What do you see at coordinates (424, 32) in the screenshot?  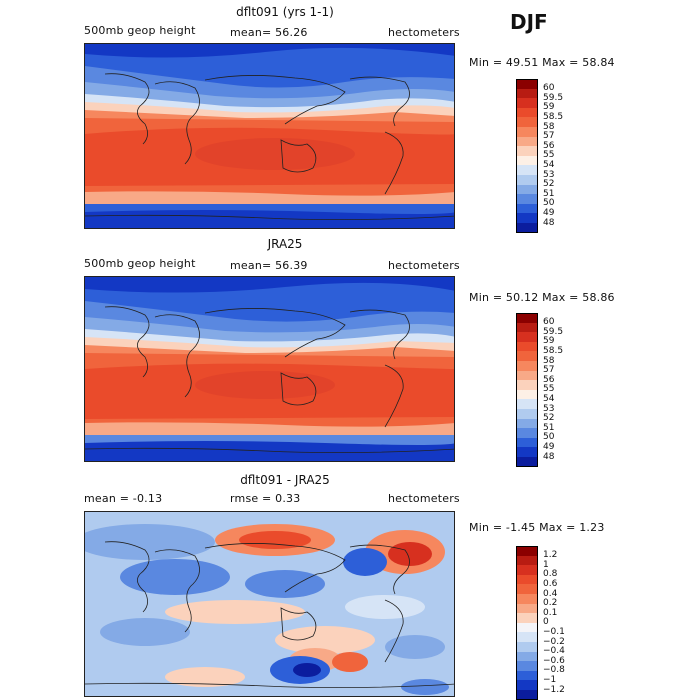 I see `panel-1-units-label: hectometers` at bounding box center [424, 32].